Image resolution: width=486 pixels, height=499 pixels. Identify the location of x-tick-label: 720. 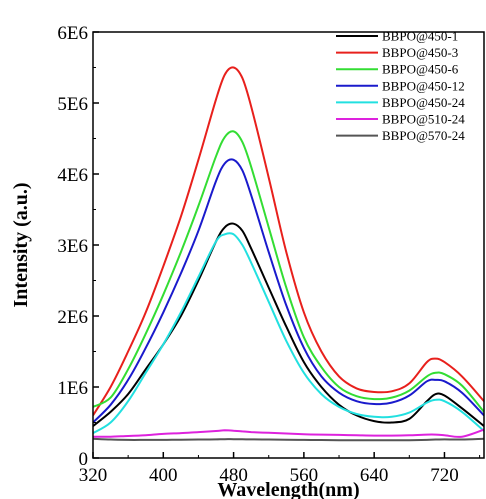
(444, 475).